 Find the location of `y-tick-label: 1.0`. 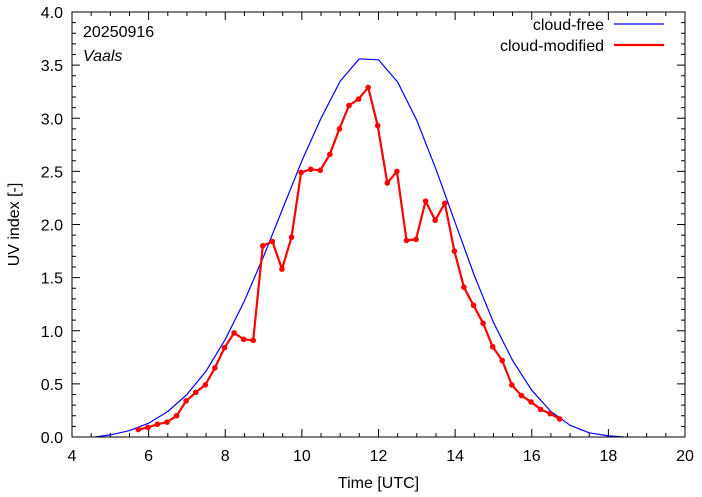

y-tick-label: 1.0 is located at coordinates (52, 332).